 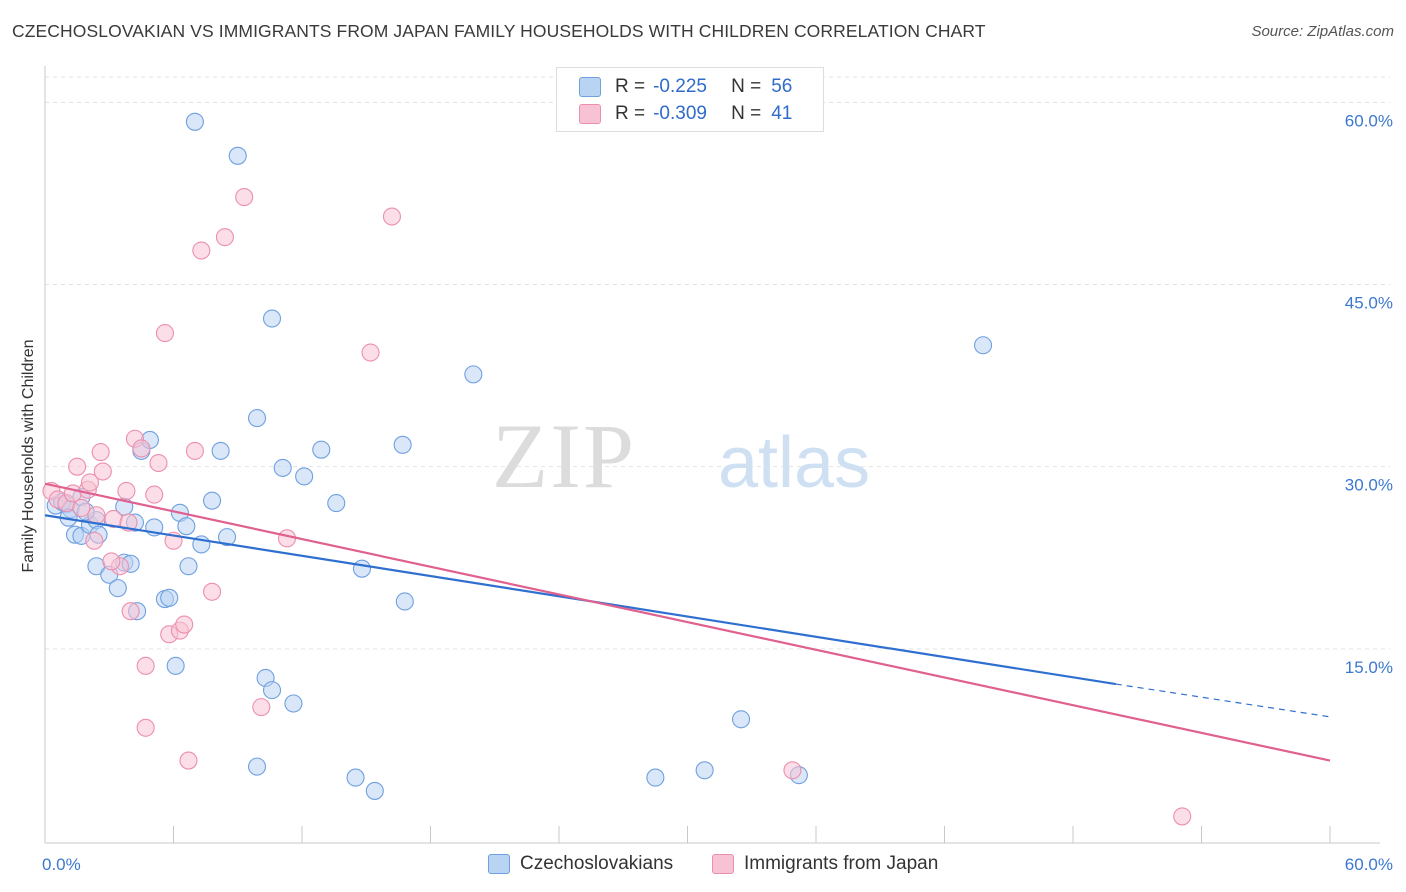 I want to click on legend-item-czechoslovakians: Czechoslovakians, so click(x=580, y=864).